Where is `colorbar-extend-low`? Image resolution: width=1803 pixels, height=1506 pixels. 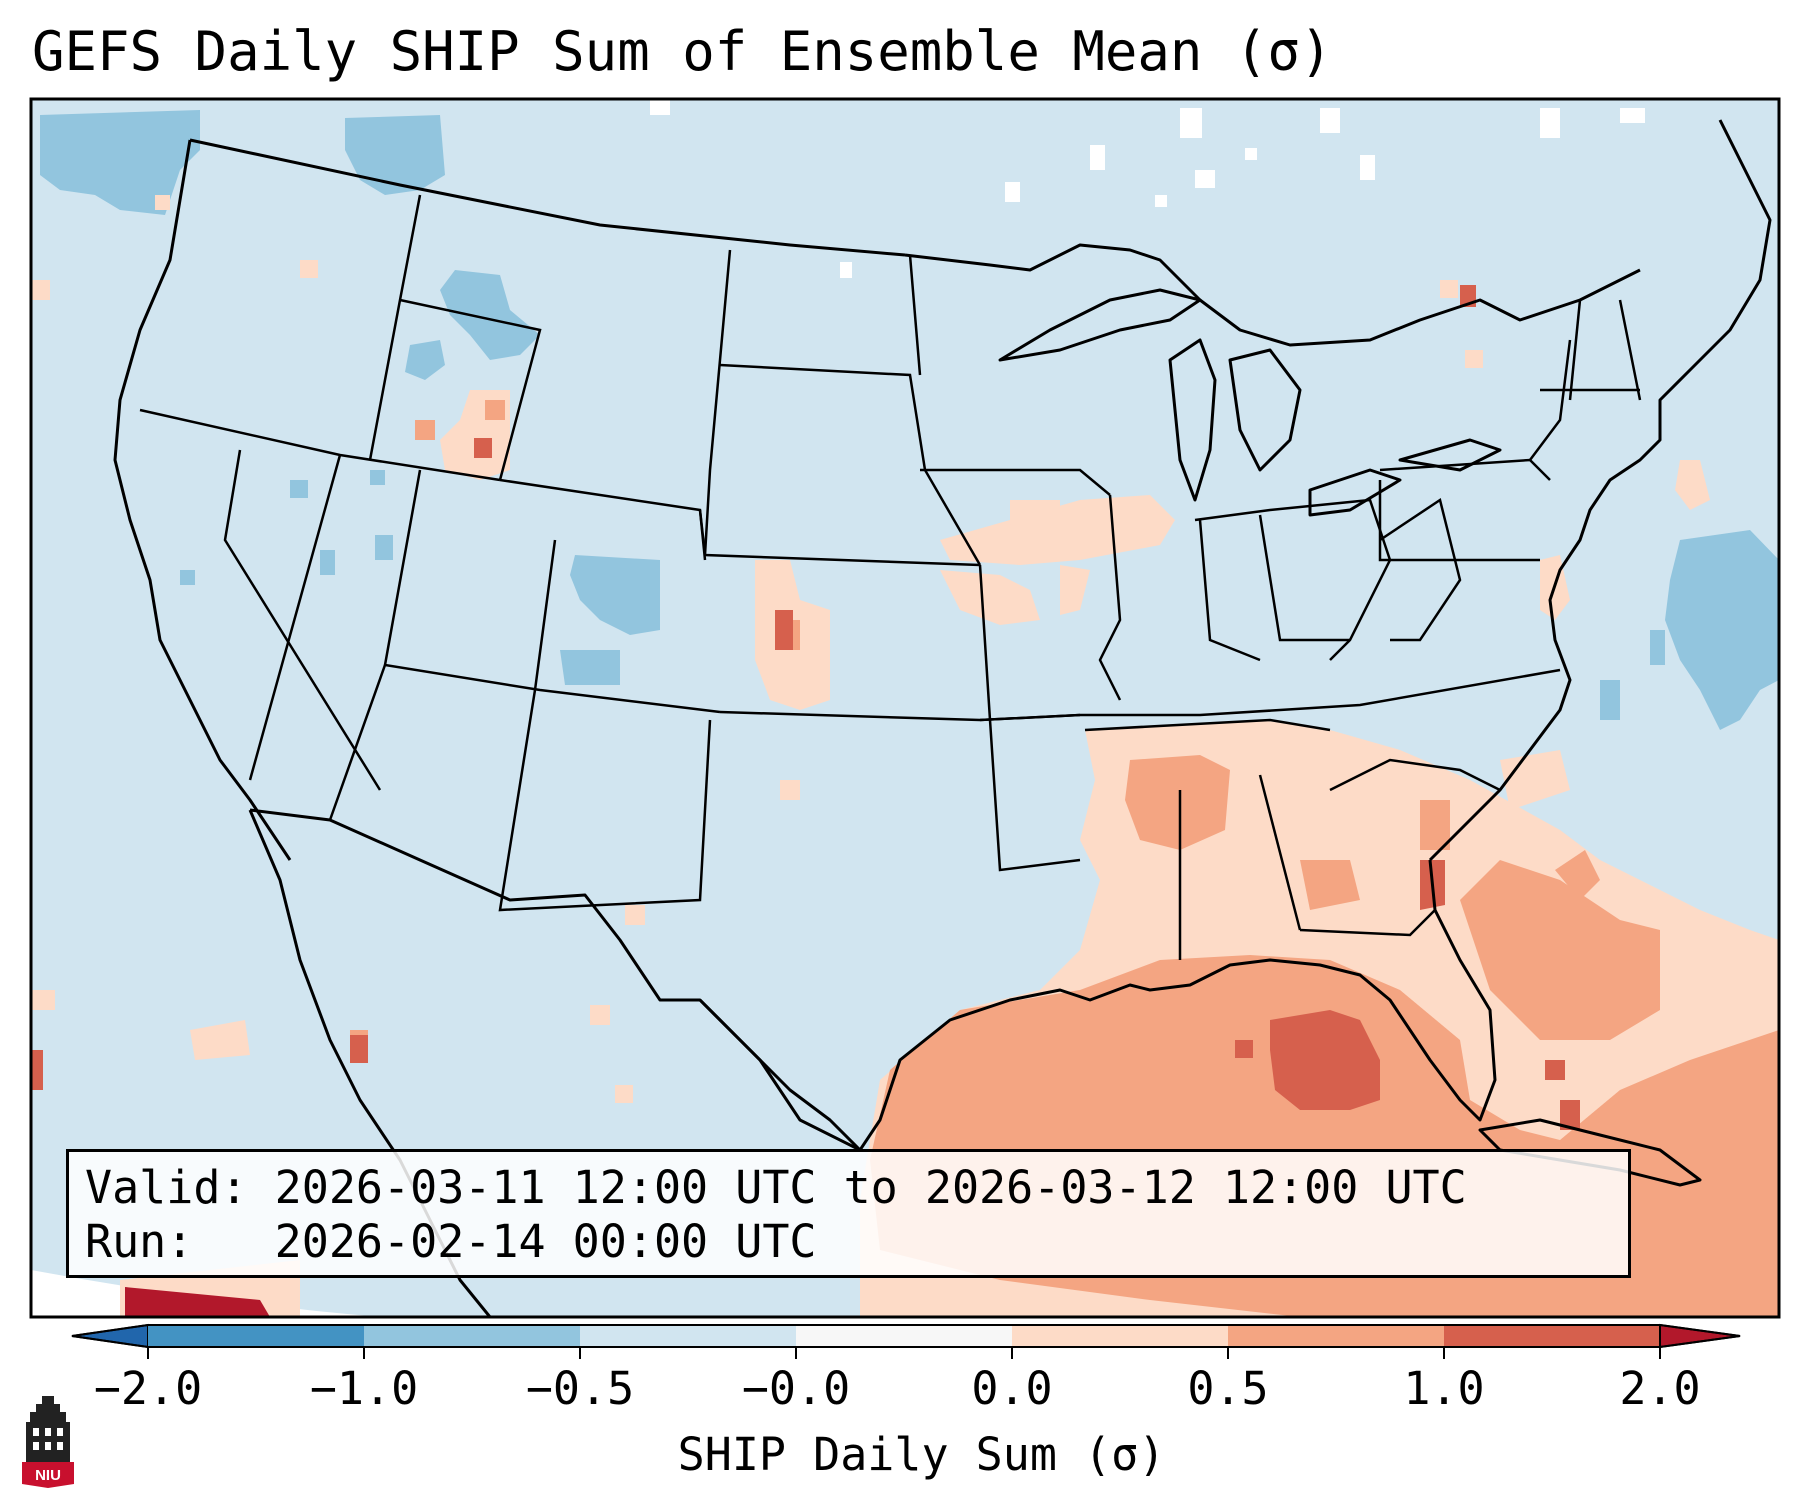 colorbar-extend-low is located at coordinates (110, 1336).